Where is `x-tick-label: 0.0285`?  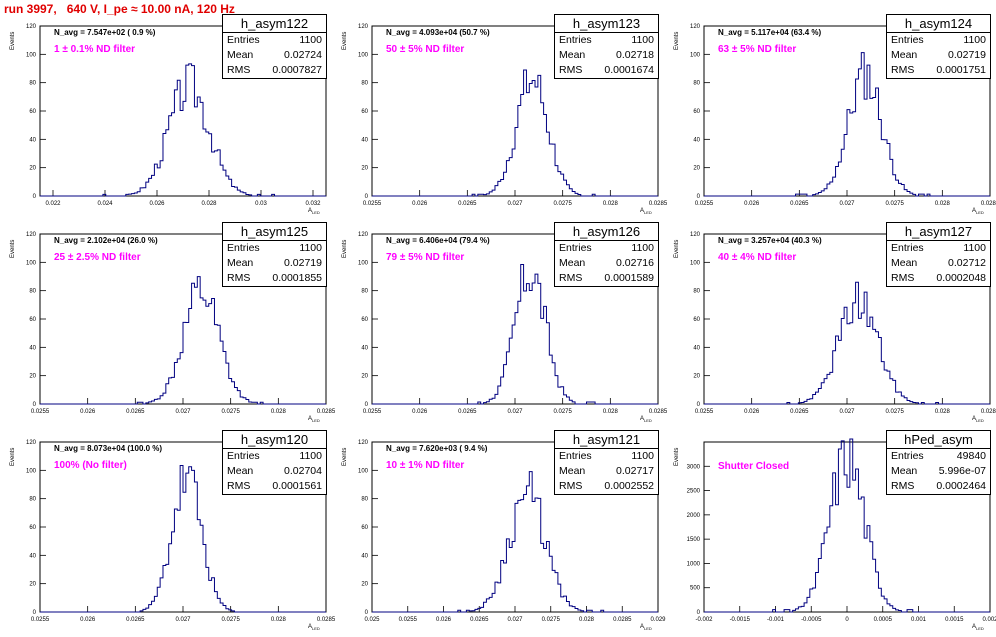 x-tick-label: 0.0285 is located at coordinates (326, 620).